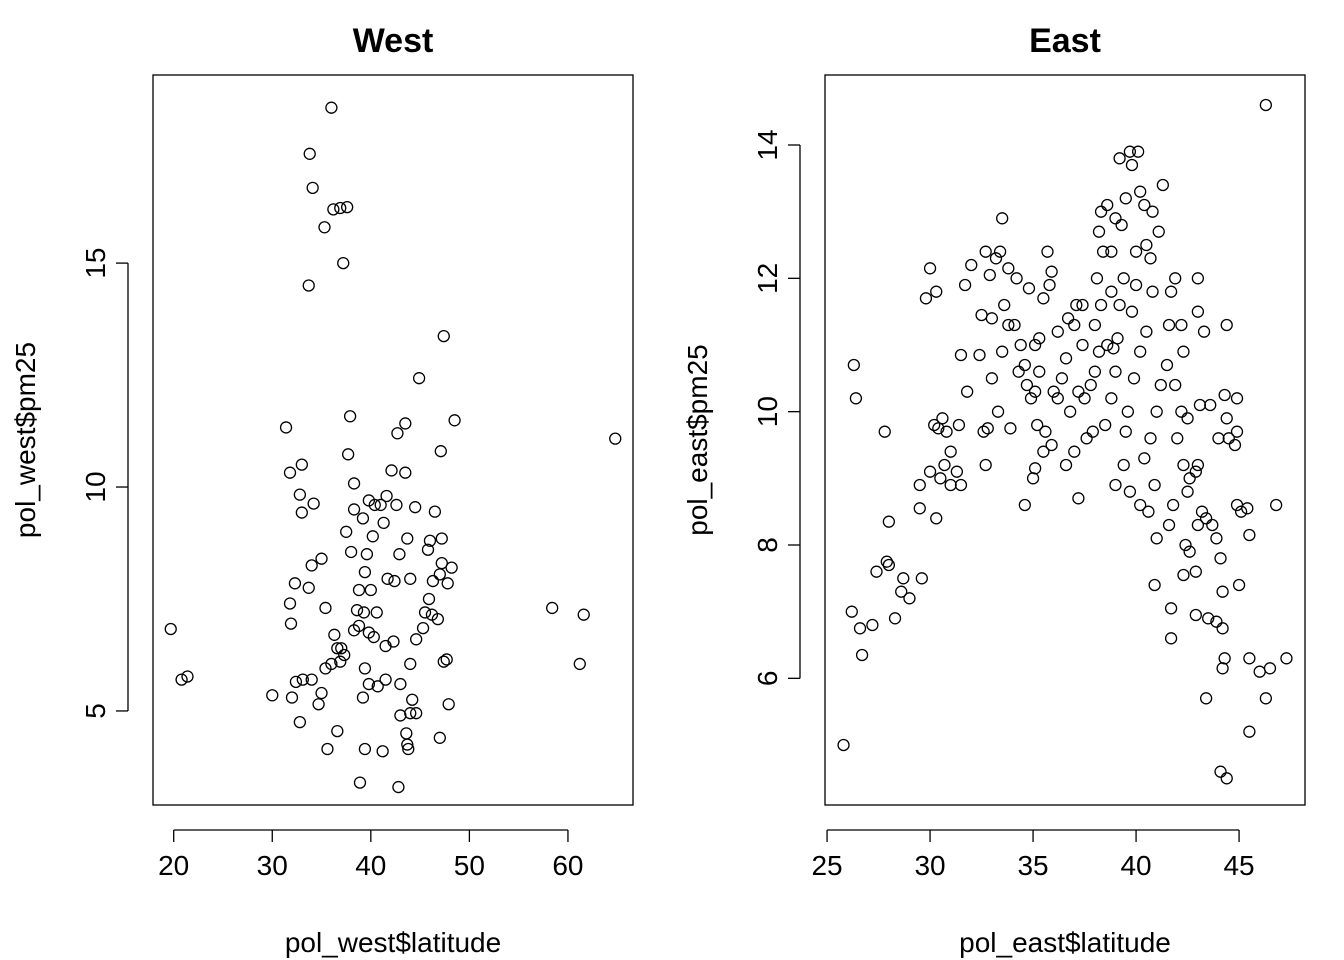 This screenshot has height=960, width=1344. Describe the element at coordinates (272, 865) in the screenshot. I see `x-tick-label: 30` at that location.